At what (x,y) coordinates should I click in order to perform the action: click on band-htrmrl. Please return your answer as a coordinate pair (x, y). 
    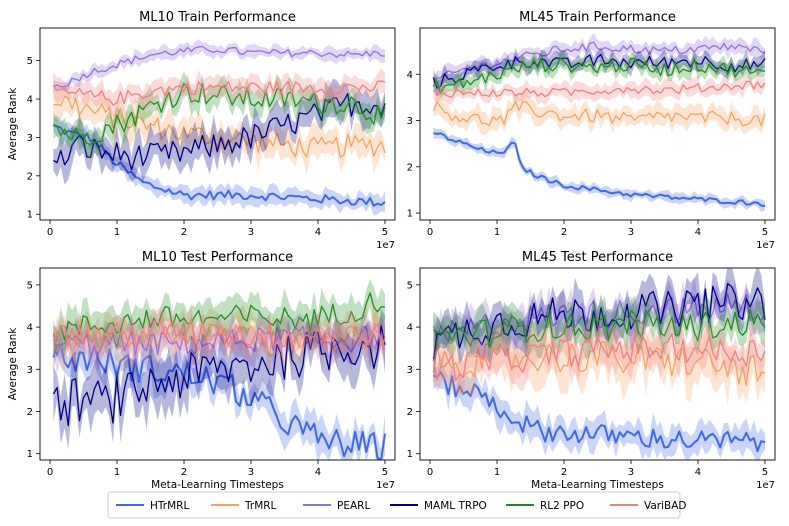
    Looking at the image, I should click on (219, 165).